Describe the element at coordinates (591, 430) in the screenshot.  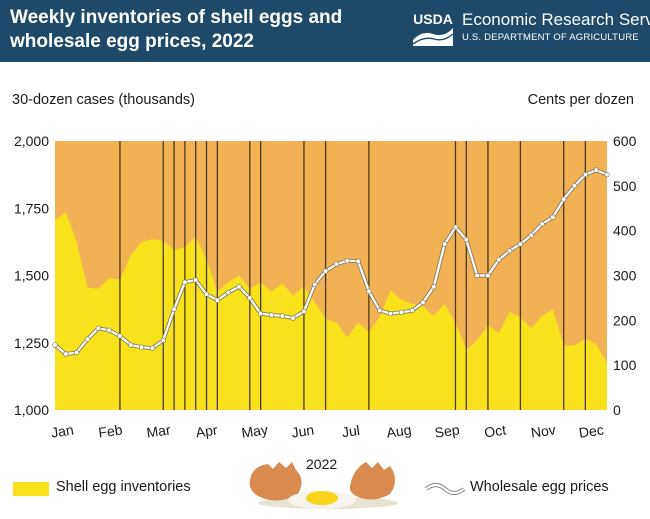
I see `x-month-label: Dec` at that location.